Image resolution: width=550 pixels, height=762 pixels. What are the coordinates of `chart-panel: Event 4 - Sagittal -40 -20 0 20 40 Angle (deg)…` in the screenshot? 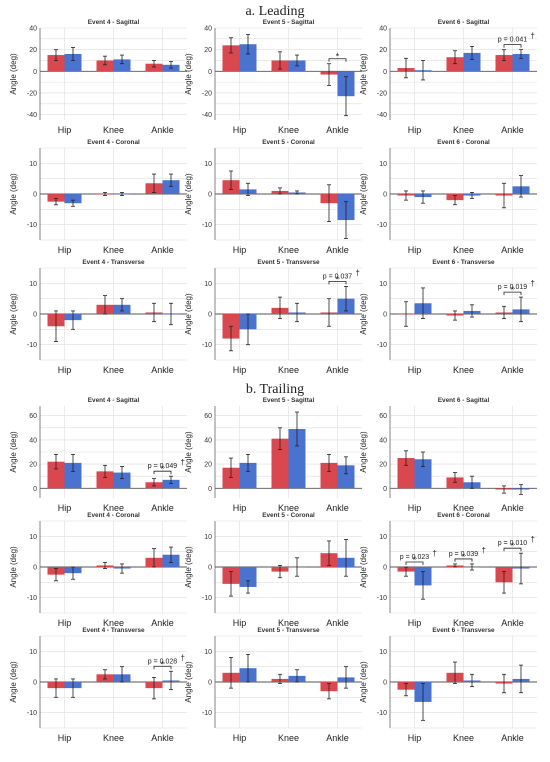 It's located at (98, 77).